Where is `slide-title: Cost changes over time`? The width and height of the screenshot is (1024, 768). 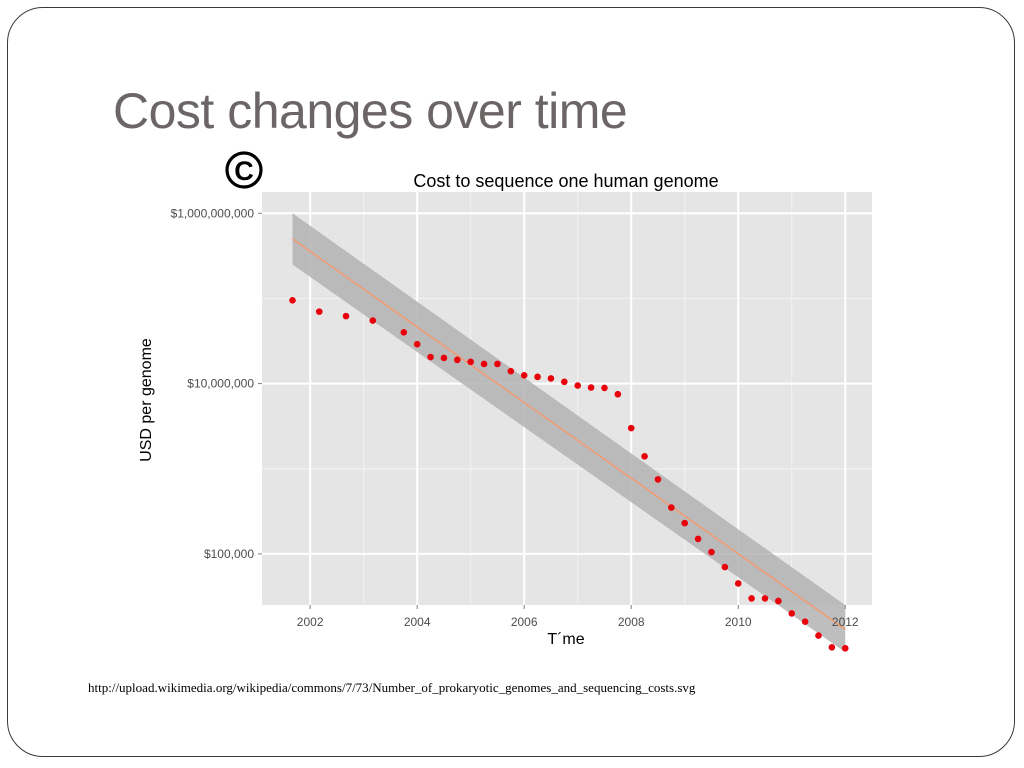
slide-title: Cost changes over time is located at coordinates (370, 111).